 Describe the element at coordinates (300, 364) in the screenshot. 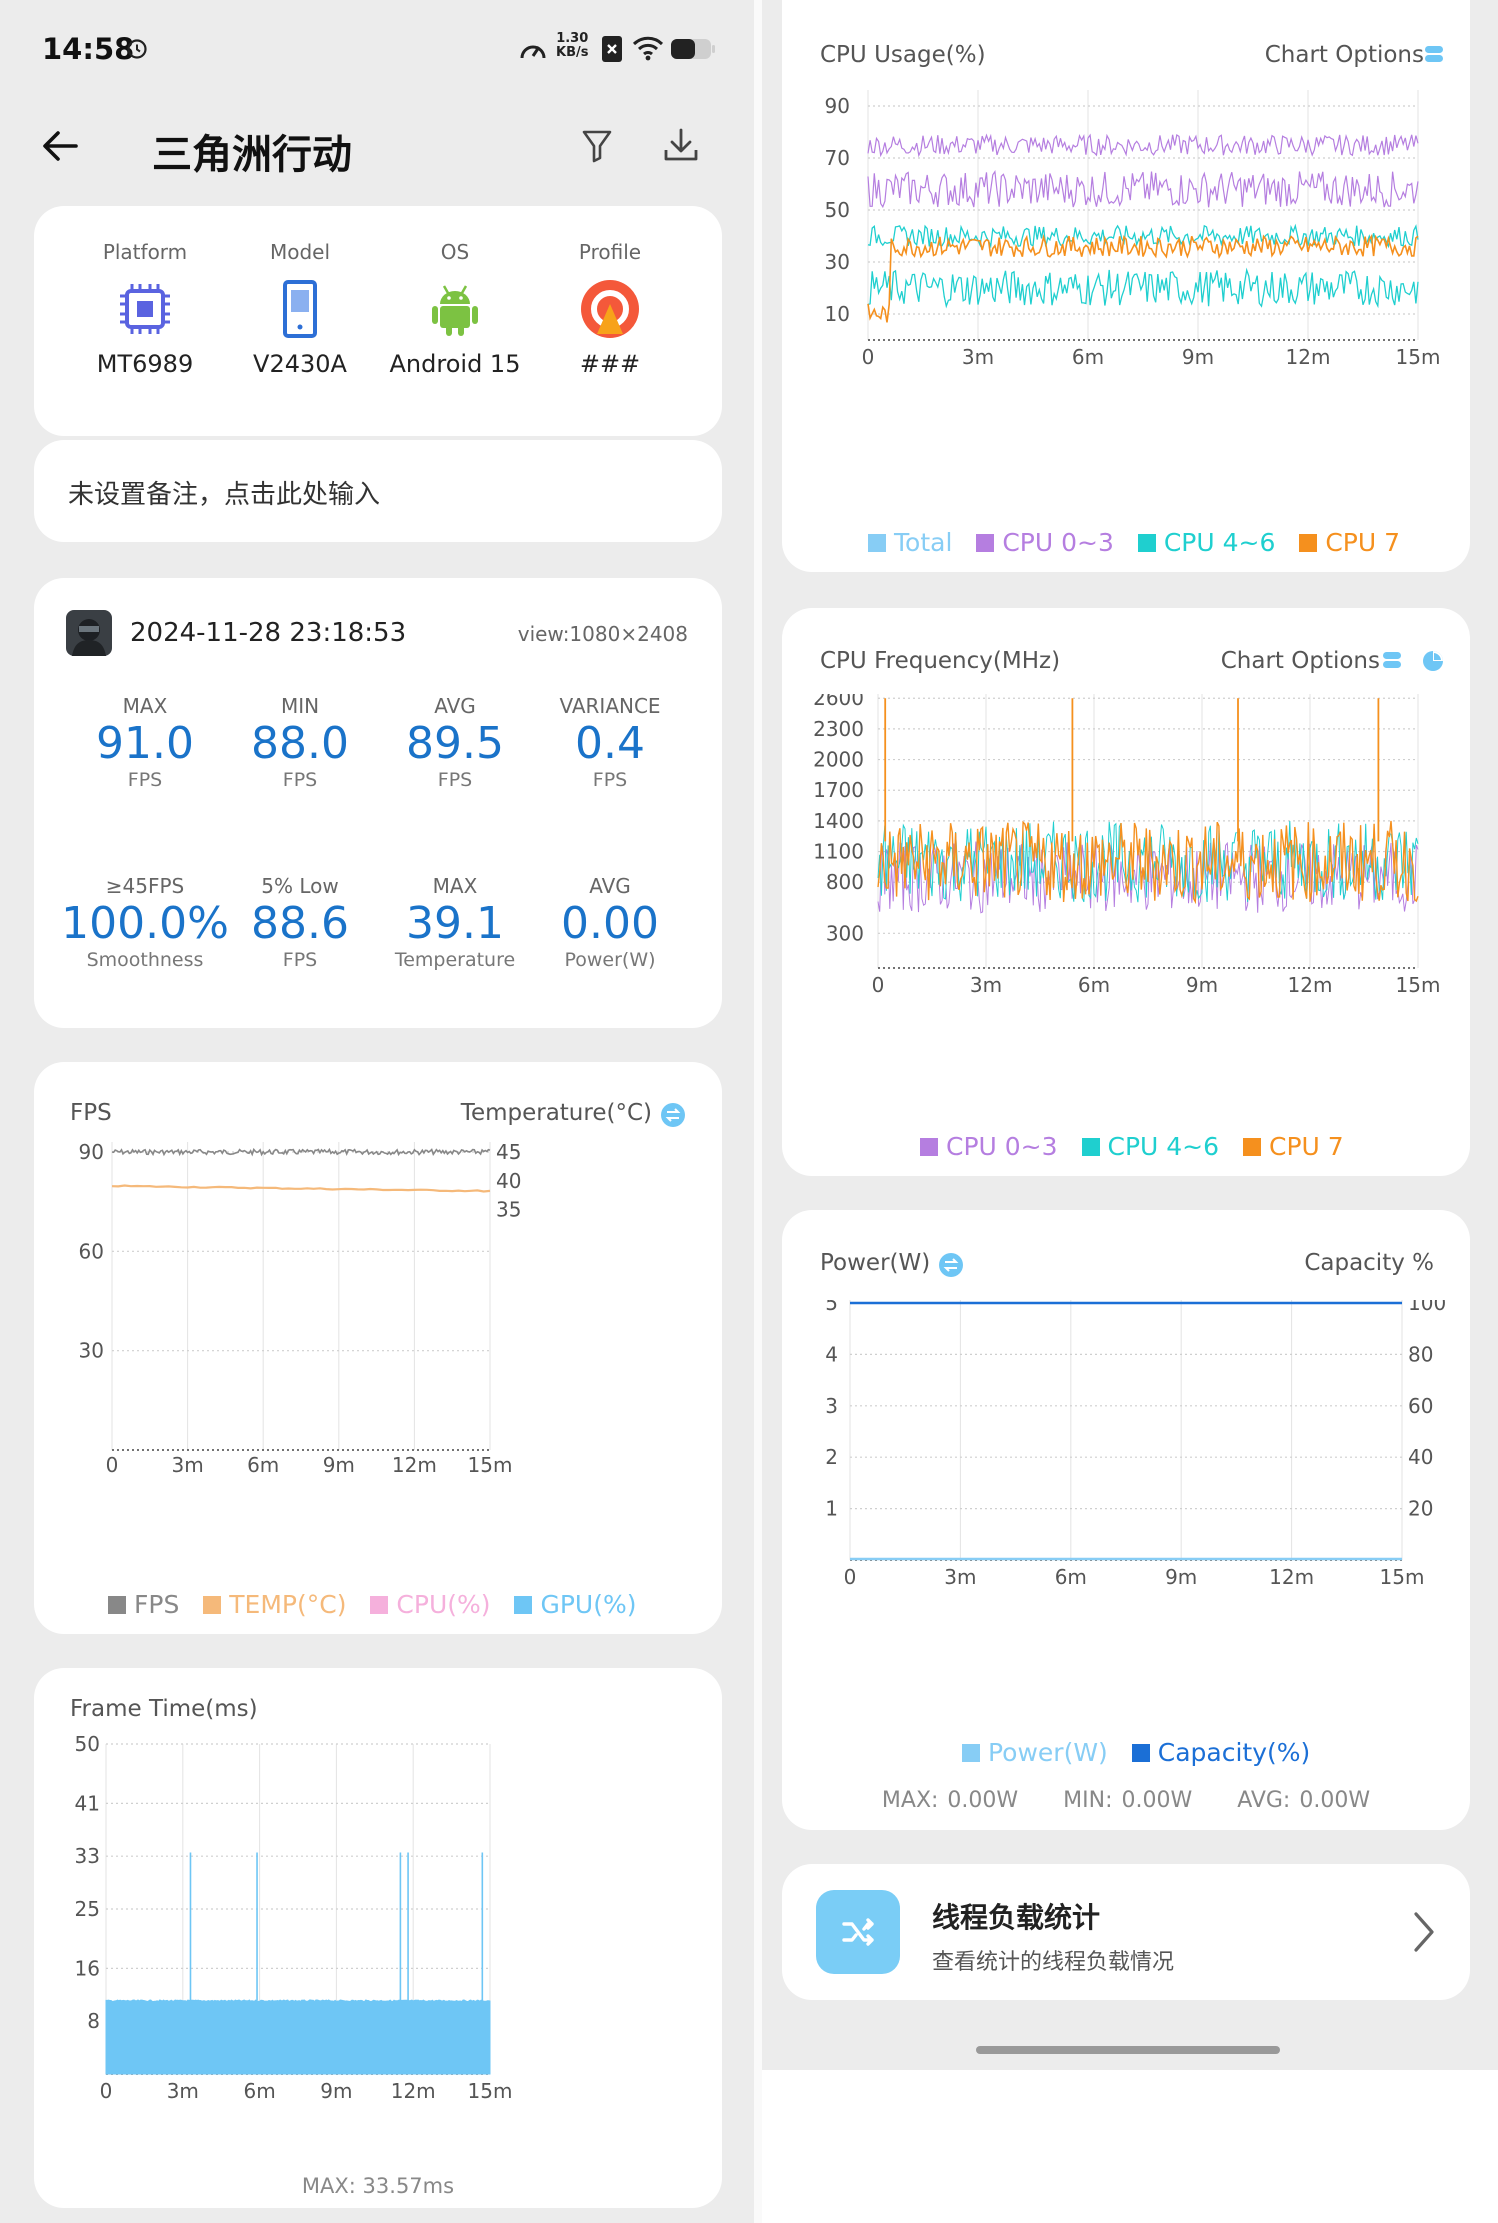

I see `model-value: V2430A` at that location.